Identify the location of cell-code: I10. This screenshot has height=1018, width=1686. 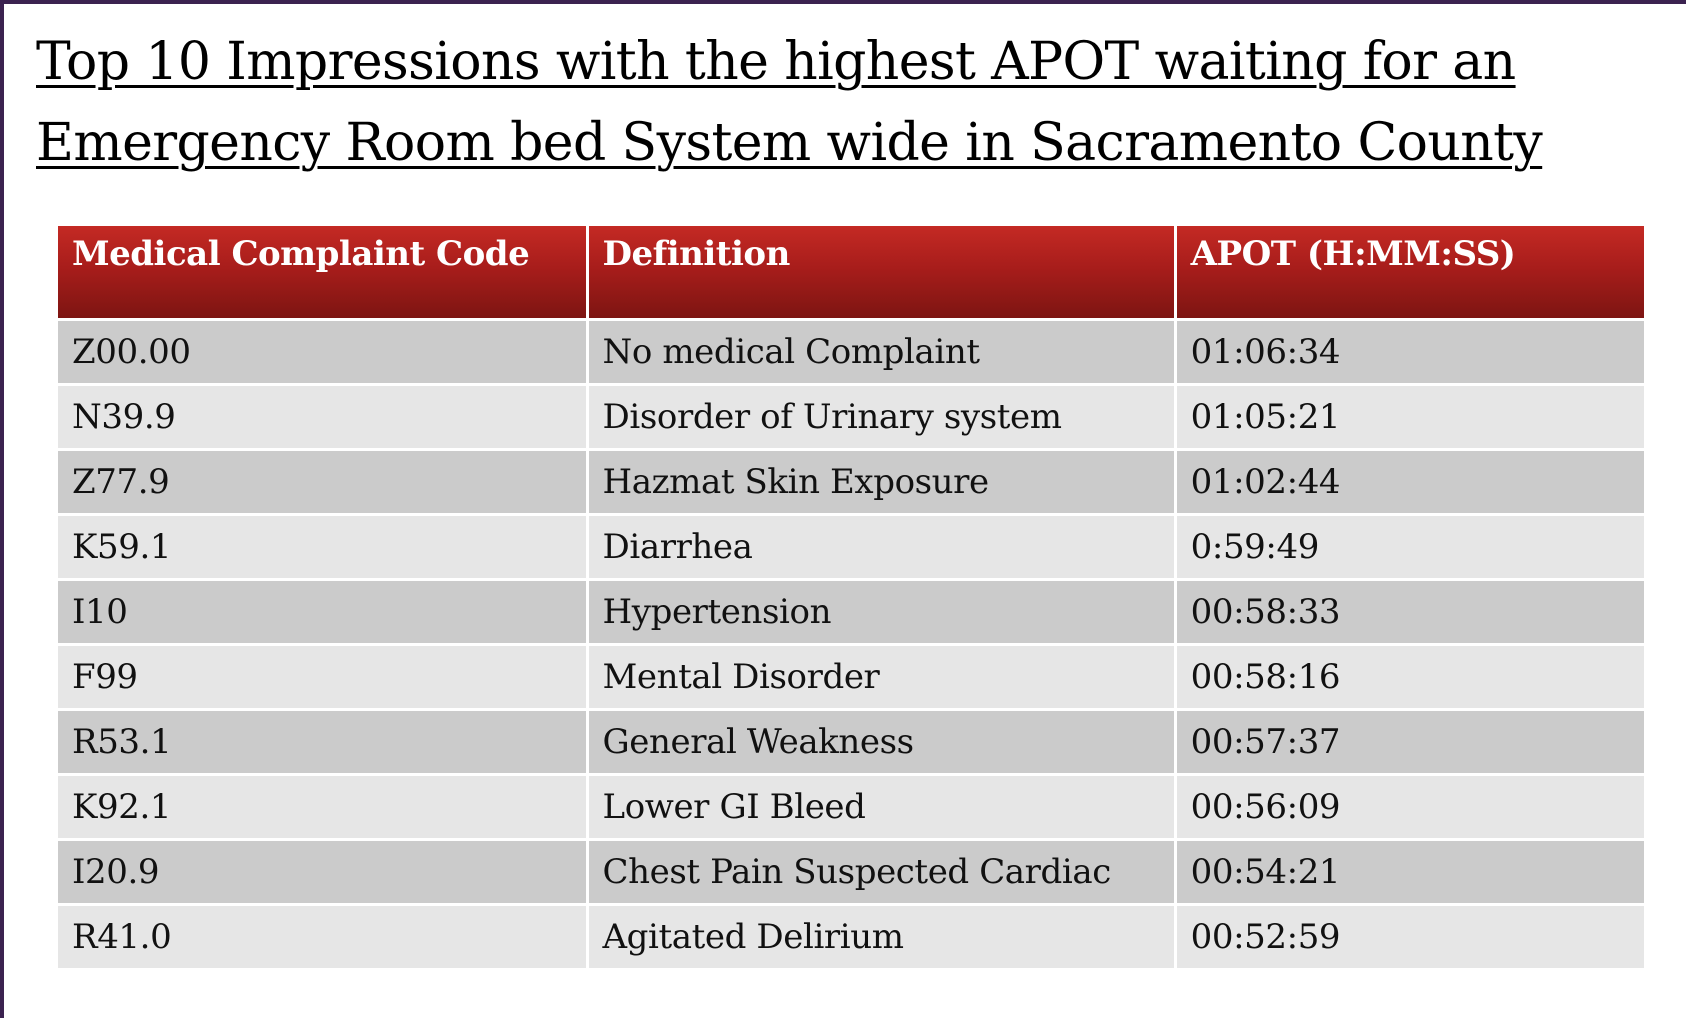
(322, 612).